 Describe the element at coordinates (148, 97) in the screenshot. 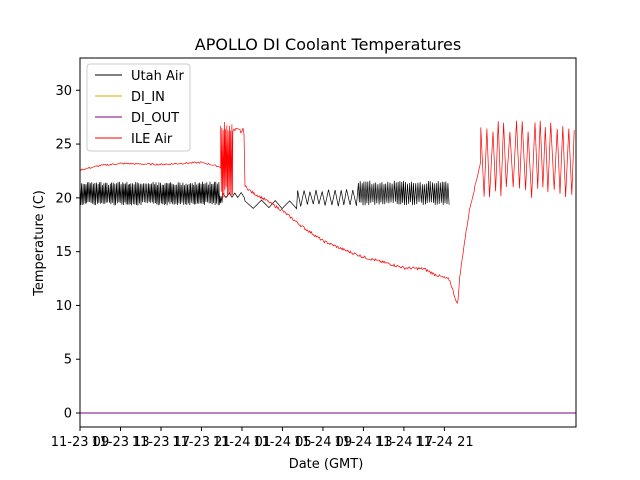

I see `legend-label: DI_IN` at that location.